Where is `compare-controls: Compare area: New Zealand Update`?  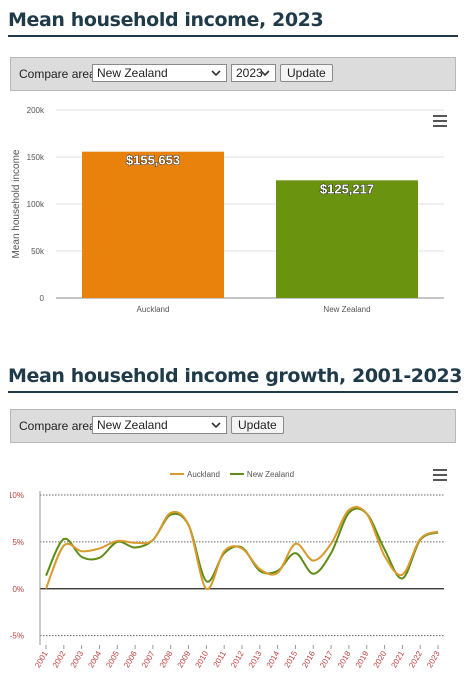
compare-controls: Compare area: New Zealand Update is located at coordinates (233, 426).